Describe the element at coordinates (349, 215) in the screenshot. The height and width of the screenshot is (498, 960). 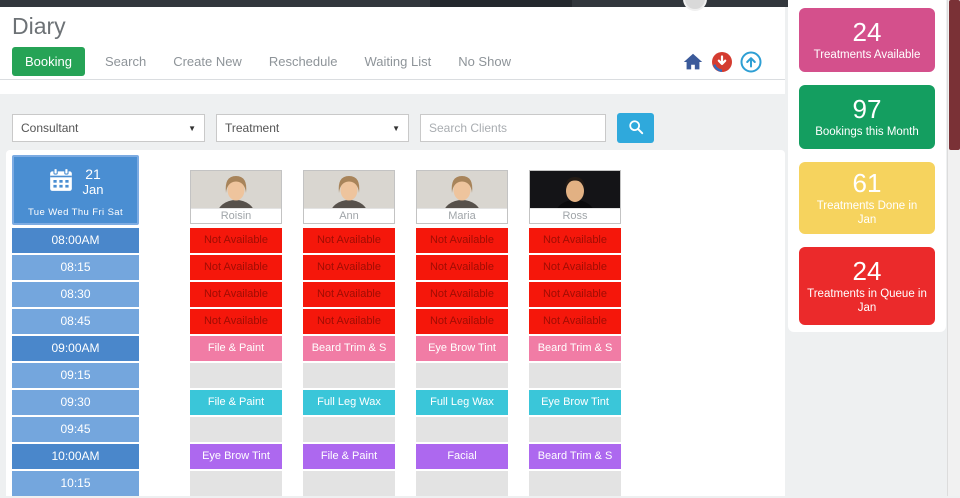
I see `consultant-name: Ann` at that location.